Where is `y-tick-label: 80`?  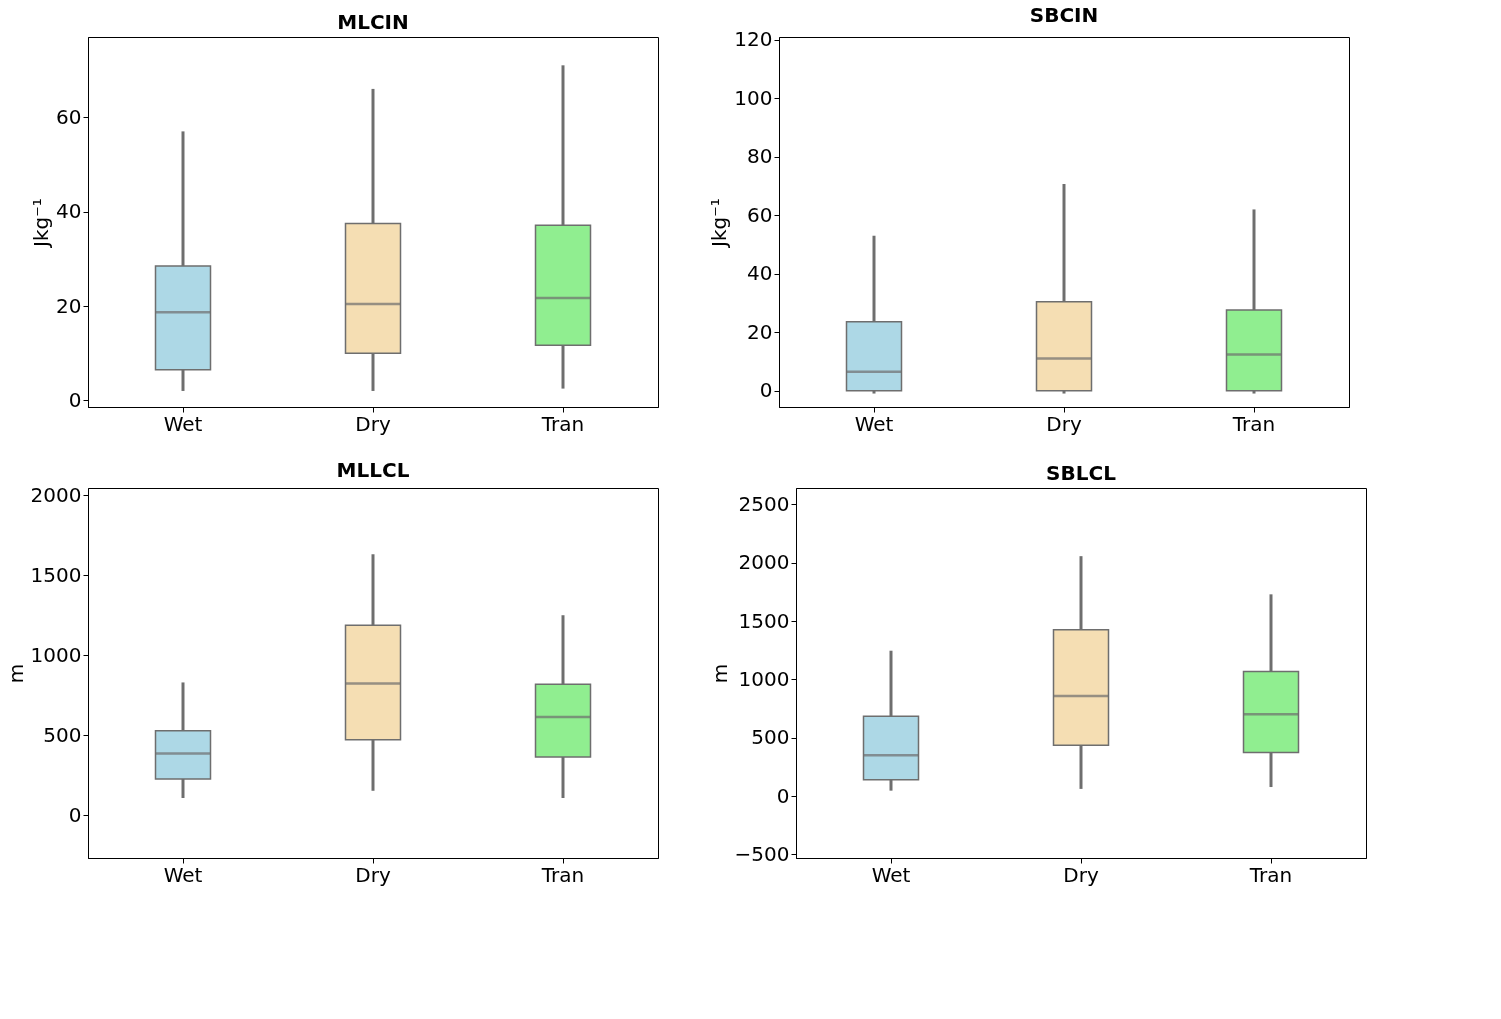
y-tick-label: 80 is located at coordinates (760, 156).